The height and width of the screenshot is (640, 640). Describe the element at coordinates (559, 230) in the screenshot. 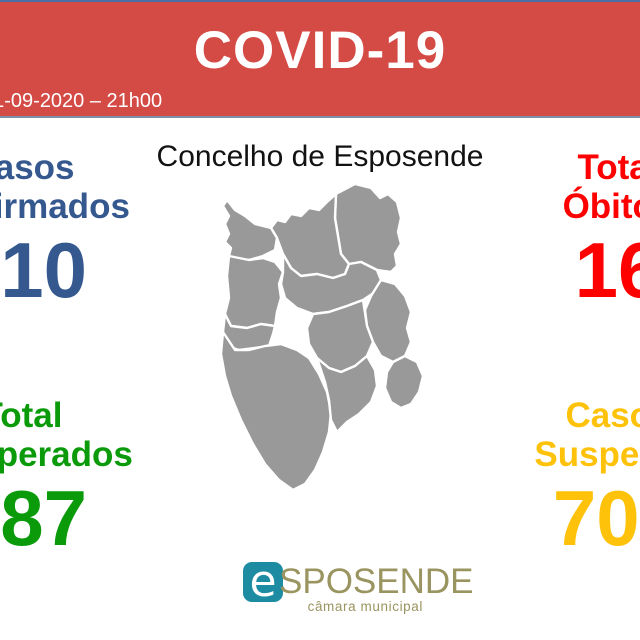

I see `stat-deaths: Total Óbitos 16` at that location.